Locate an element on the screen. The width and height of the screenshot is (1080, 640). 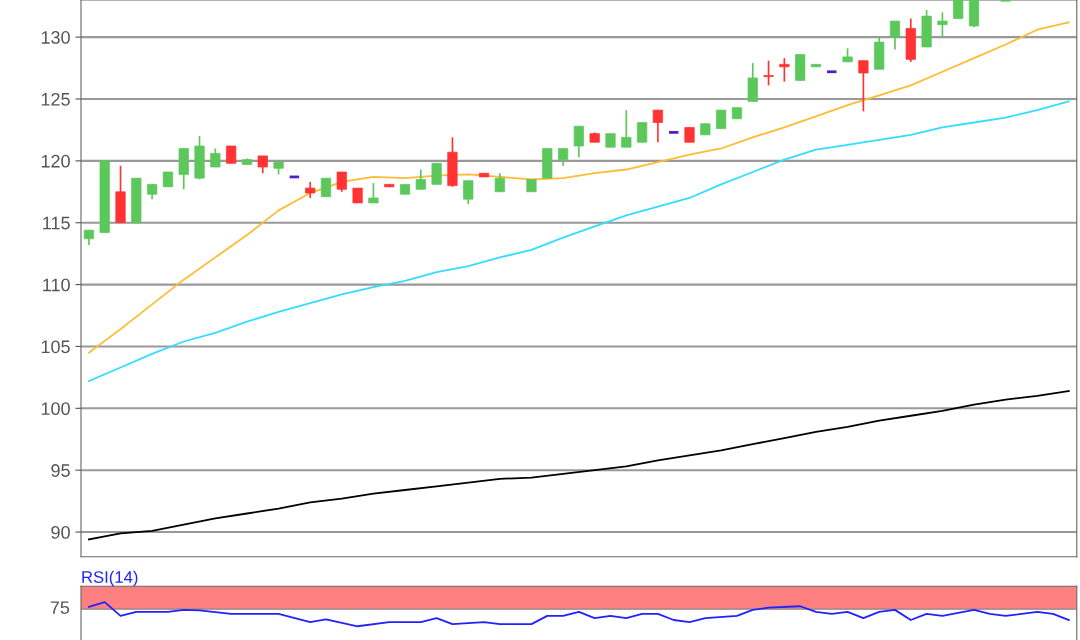
chart-title: RSI(14) is located at coordinates (110, 578).